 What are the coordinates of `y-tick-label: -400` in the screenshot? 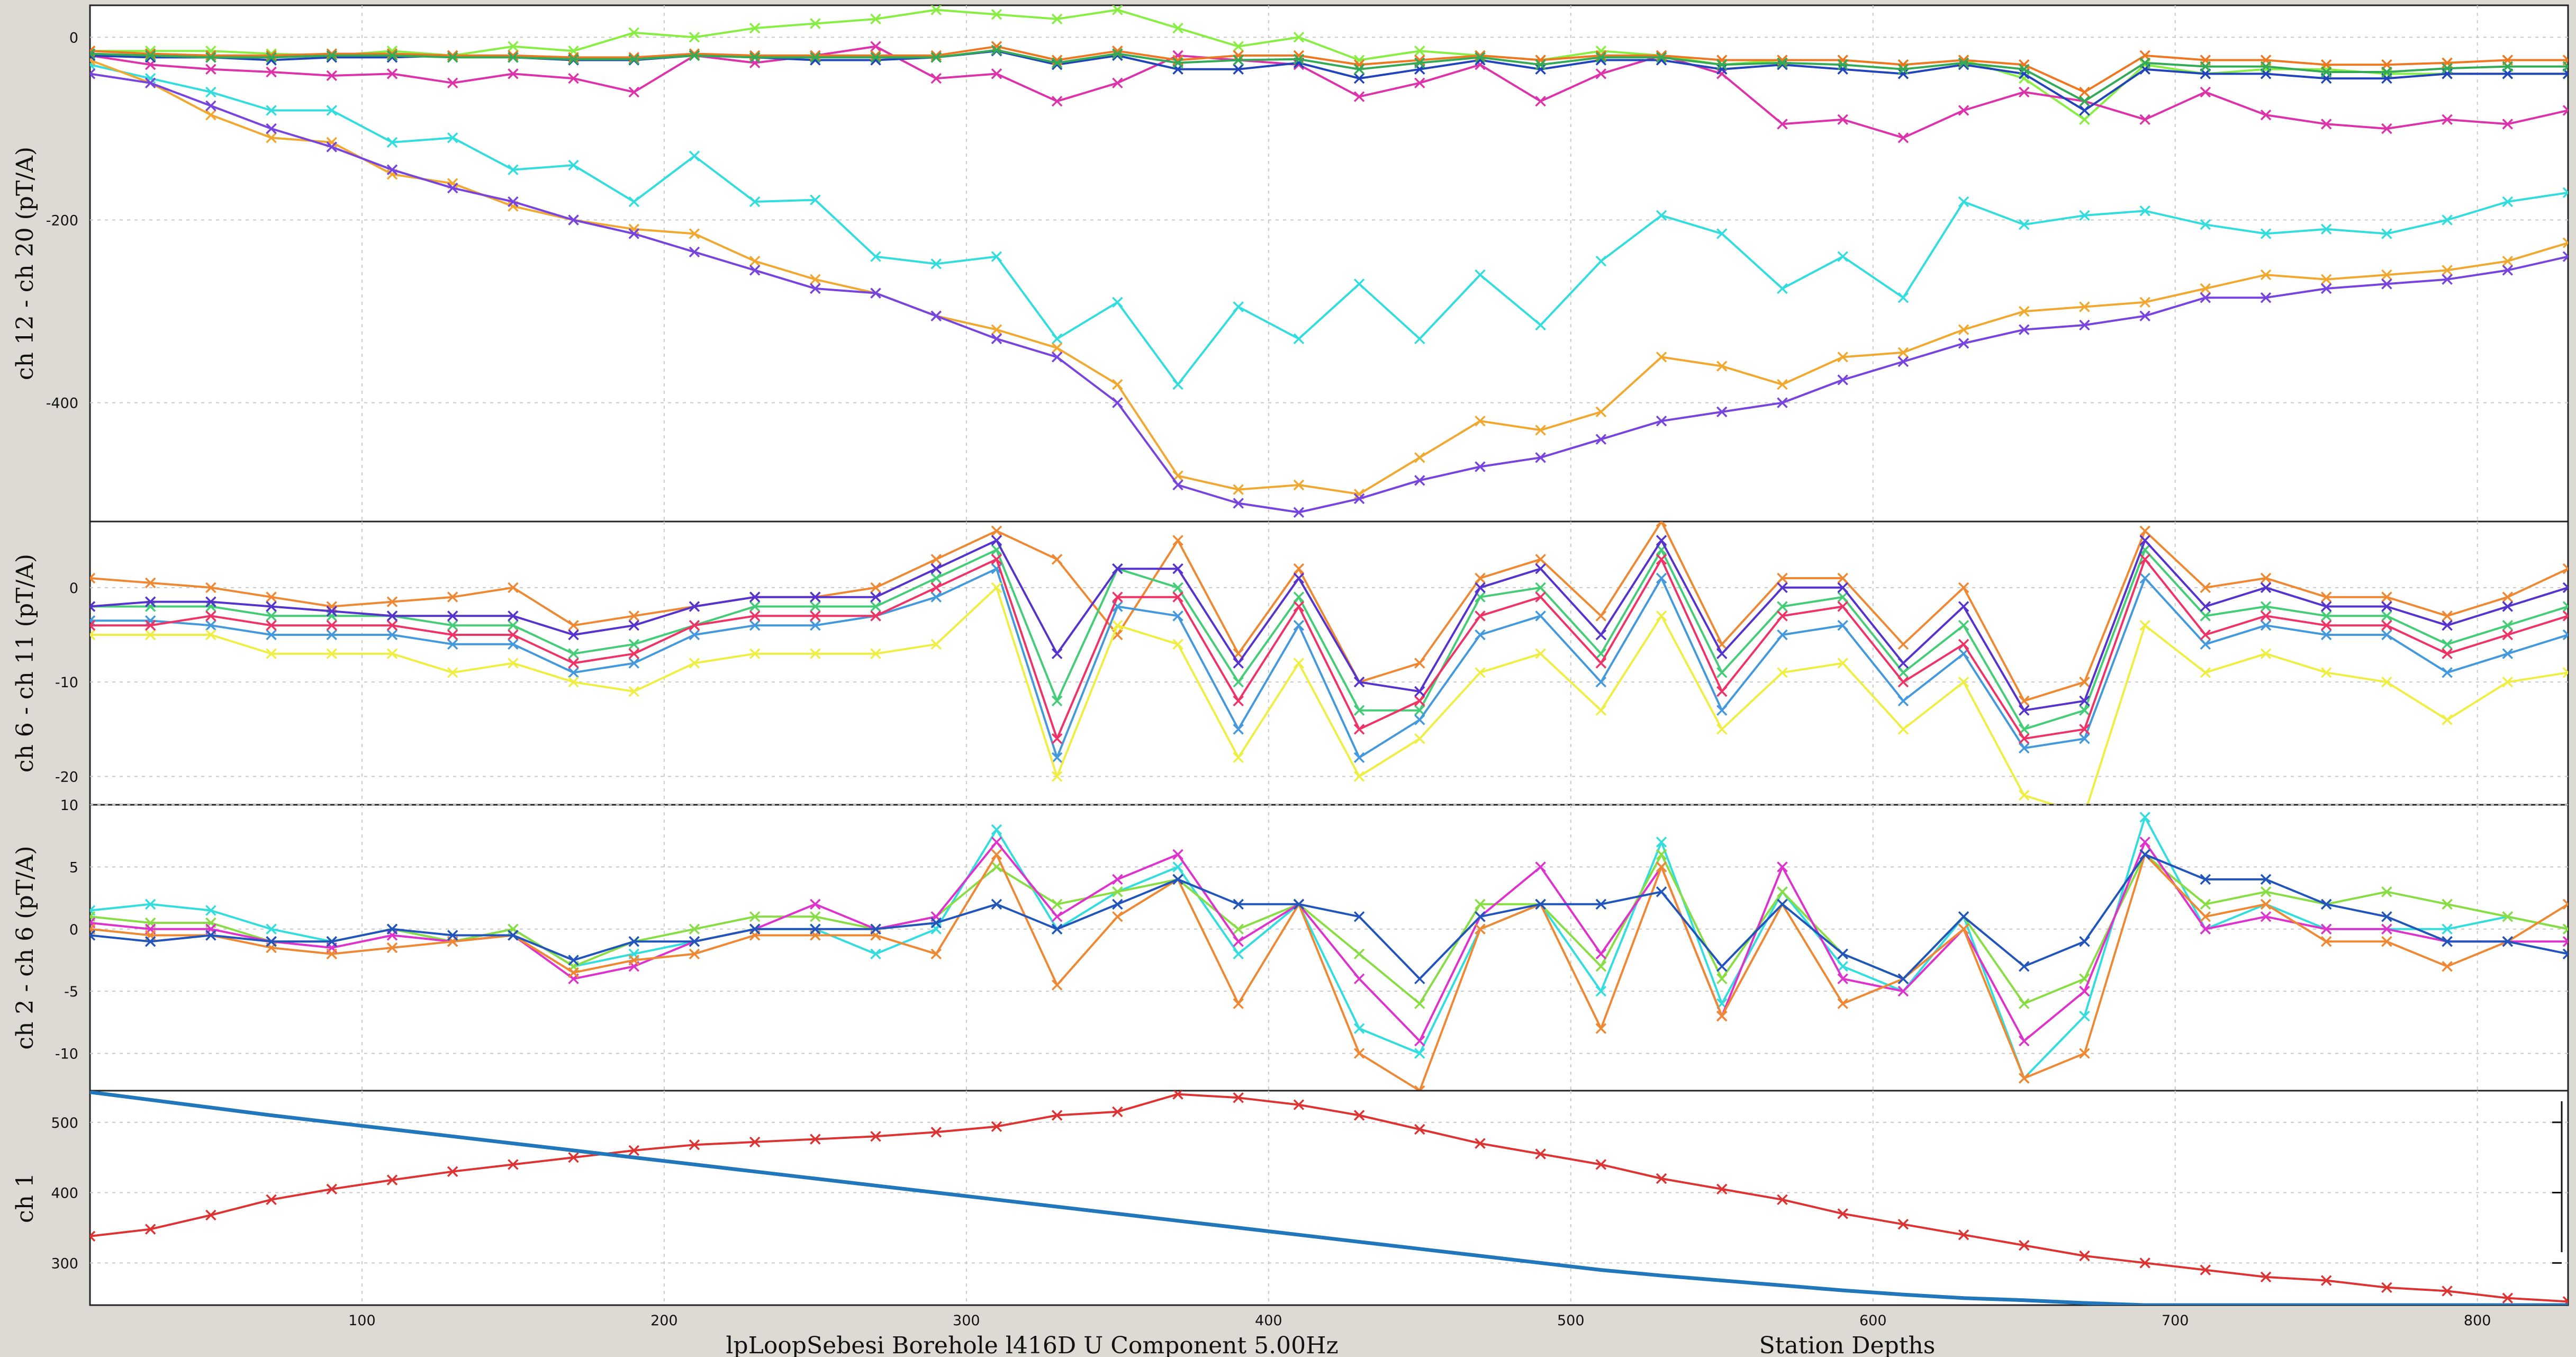 It's located at (62, 404).